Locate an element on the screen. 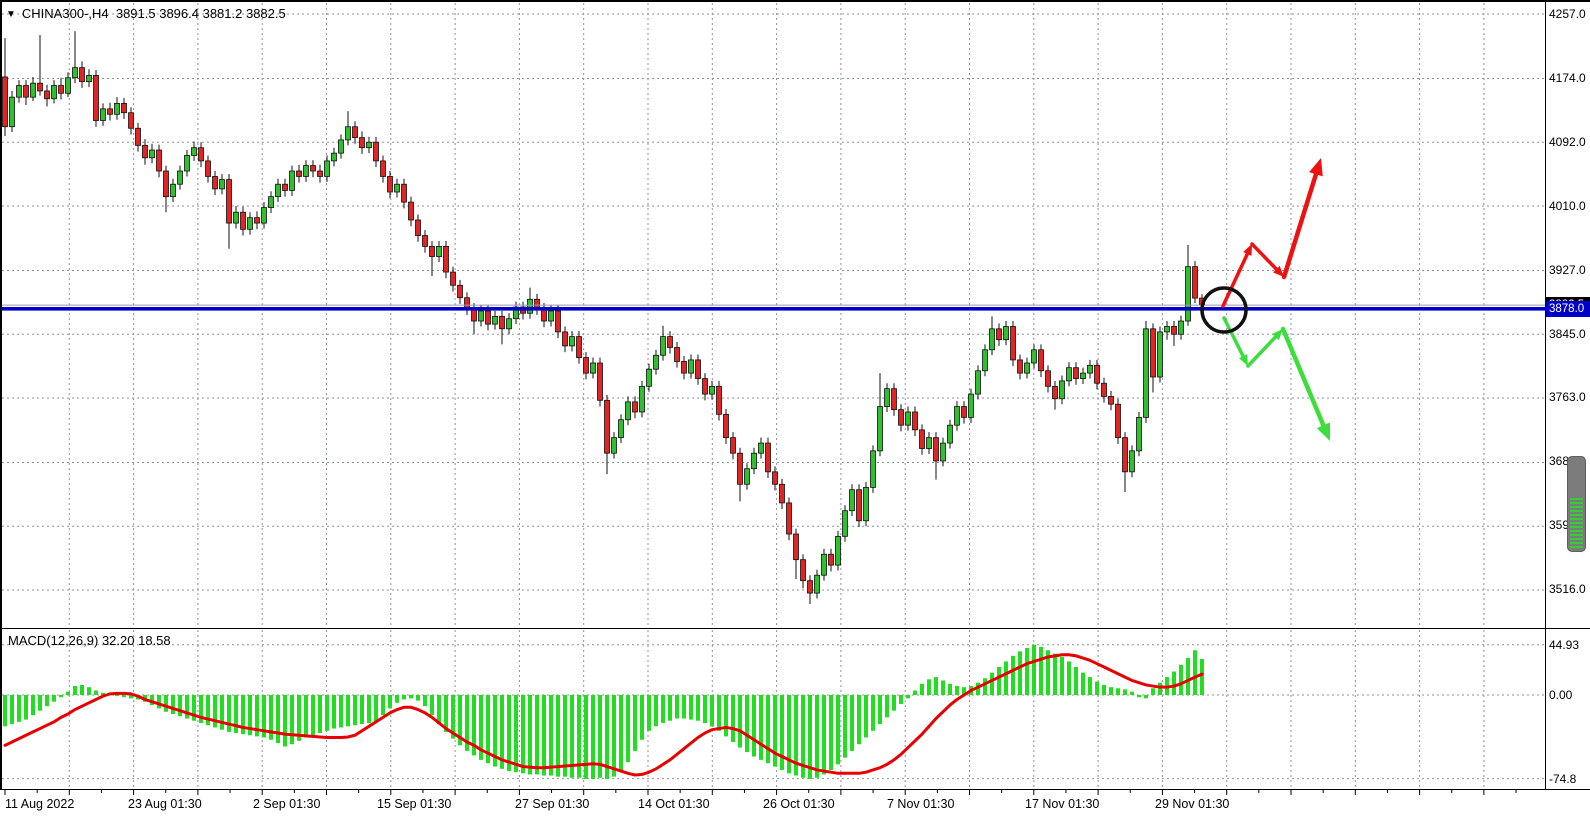  price-tick-label: 4010.0 is located at coordinates (1567, 206).